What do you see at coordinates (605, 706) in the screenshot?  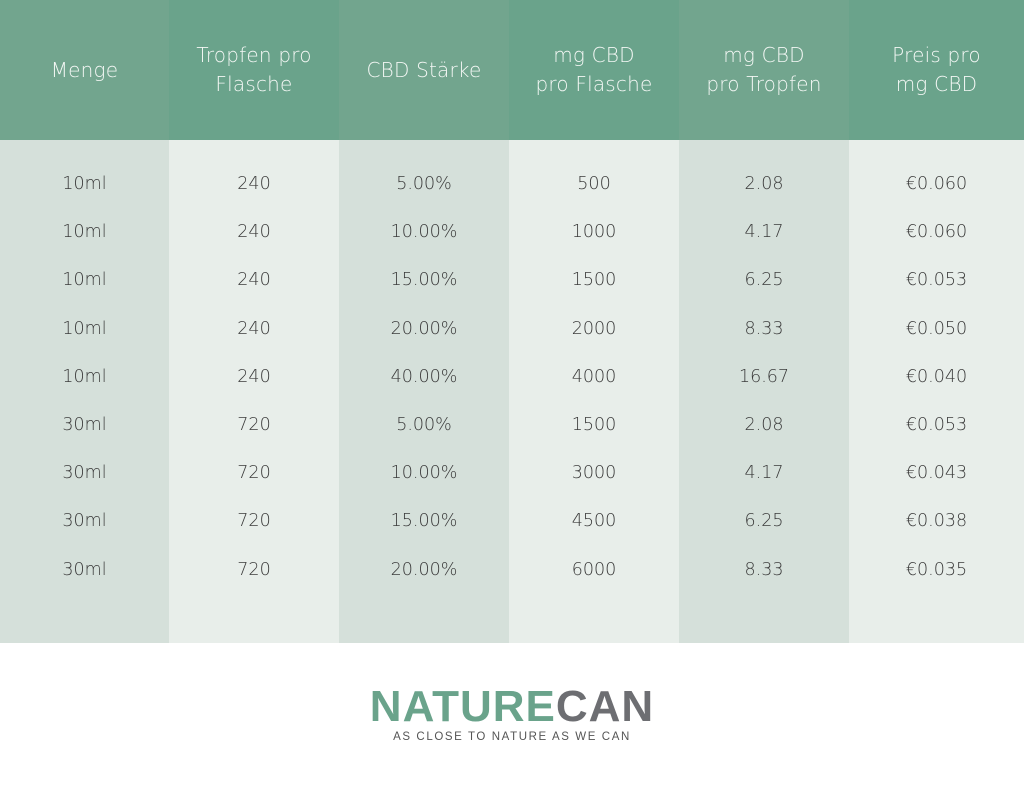 I see `logo-can: CAN` at bounding box center [605, 706].